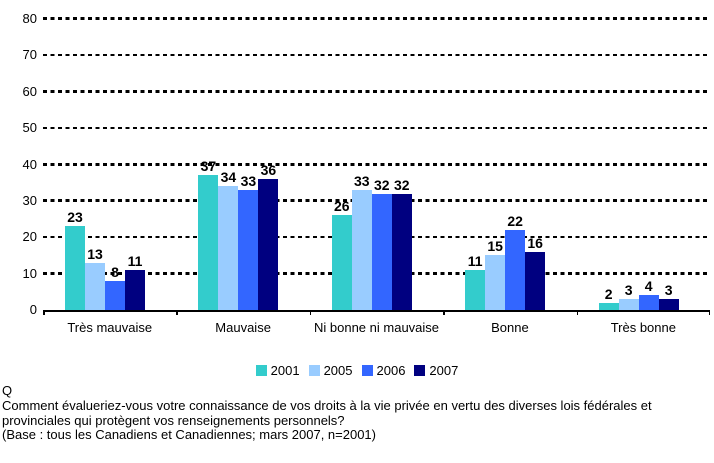 The width and height of the screenshot is (714, 463). What do you see at coordinates (95, 253) in the screenshot?
I see `bar-value-label: 13` at bounding box center [95, 253].